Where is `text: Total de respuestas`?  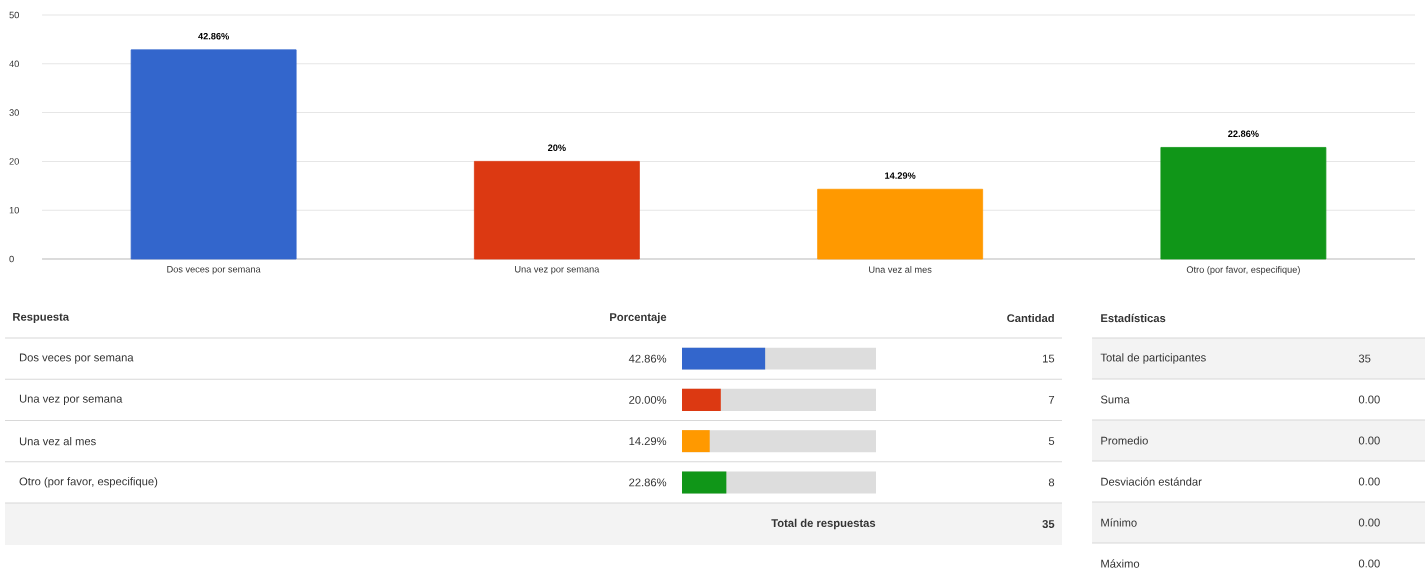 text: Total de respuestas is located at coordinates (823, 524).